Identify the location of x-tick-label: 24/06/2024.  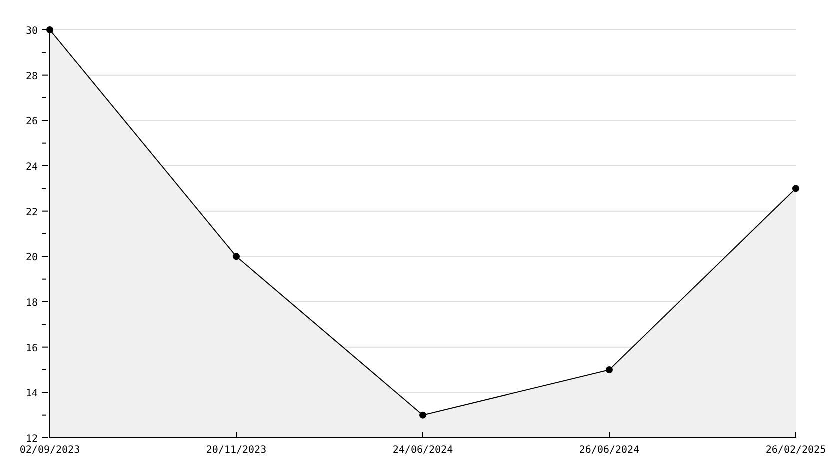
(423, 450).